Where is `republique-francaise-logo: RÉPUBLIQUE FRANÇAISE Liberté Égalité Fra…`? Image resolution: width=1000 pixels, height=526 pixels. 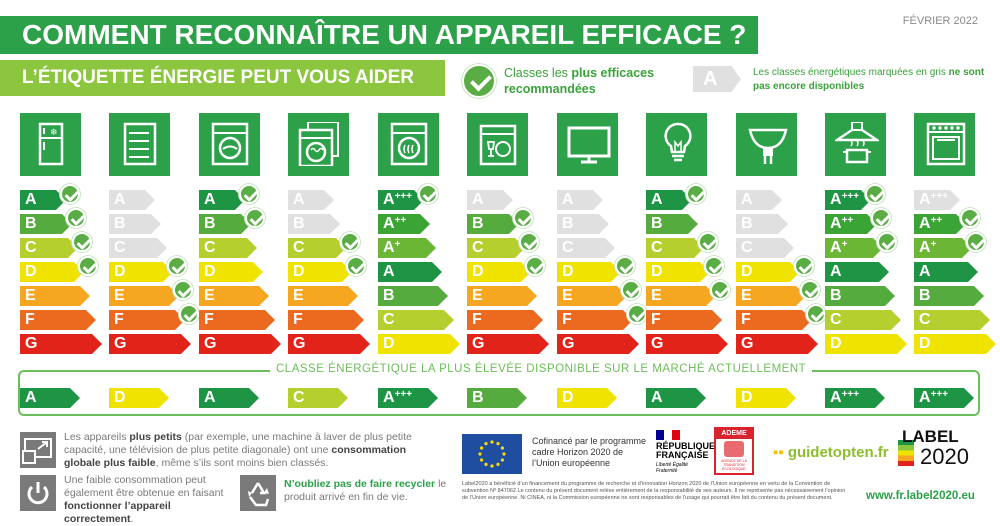 republique-francaise-logo: RÉPUBLIQUE FRANÇAISE Liberté Égalité Fra… is located at coordinates (683, 454).